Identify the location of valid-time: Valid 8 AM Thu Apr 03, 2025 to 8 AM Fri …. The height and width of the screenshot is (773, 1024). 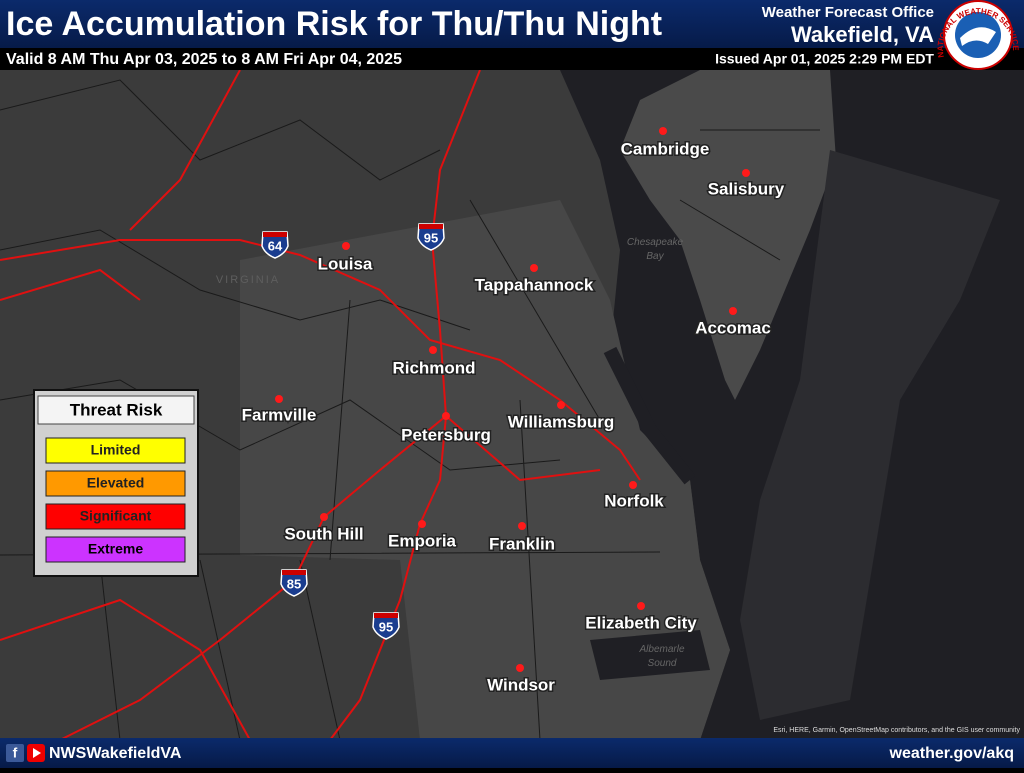
(204, 59).